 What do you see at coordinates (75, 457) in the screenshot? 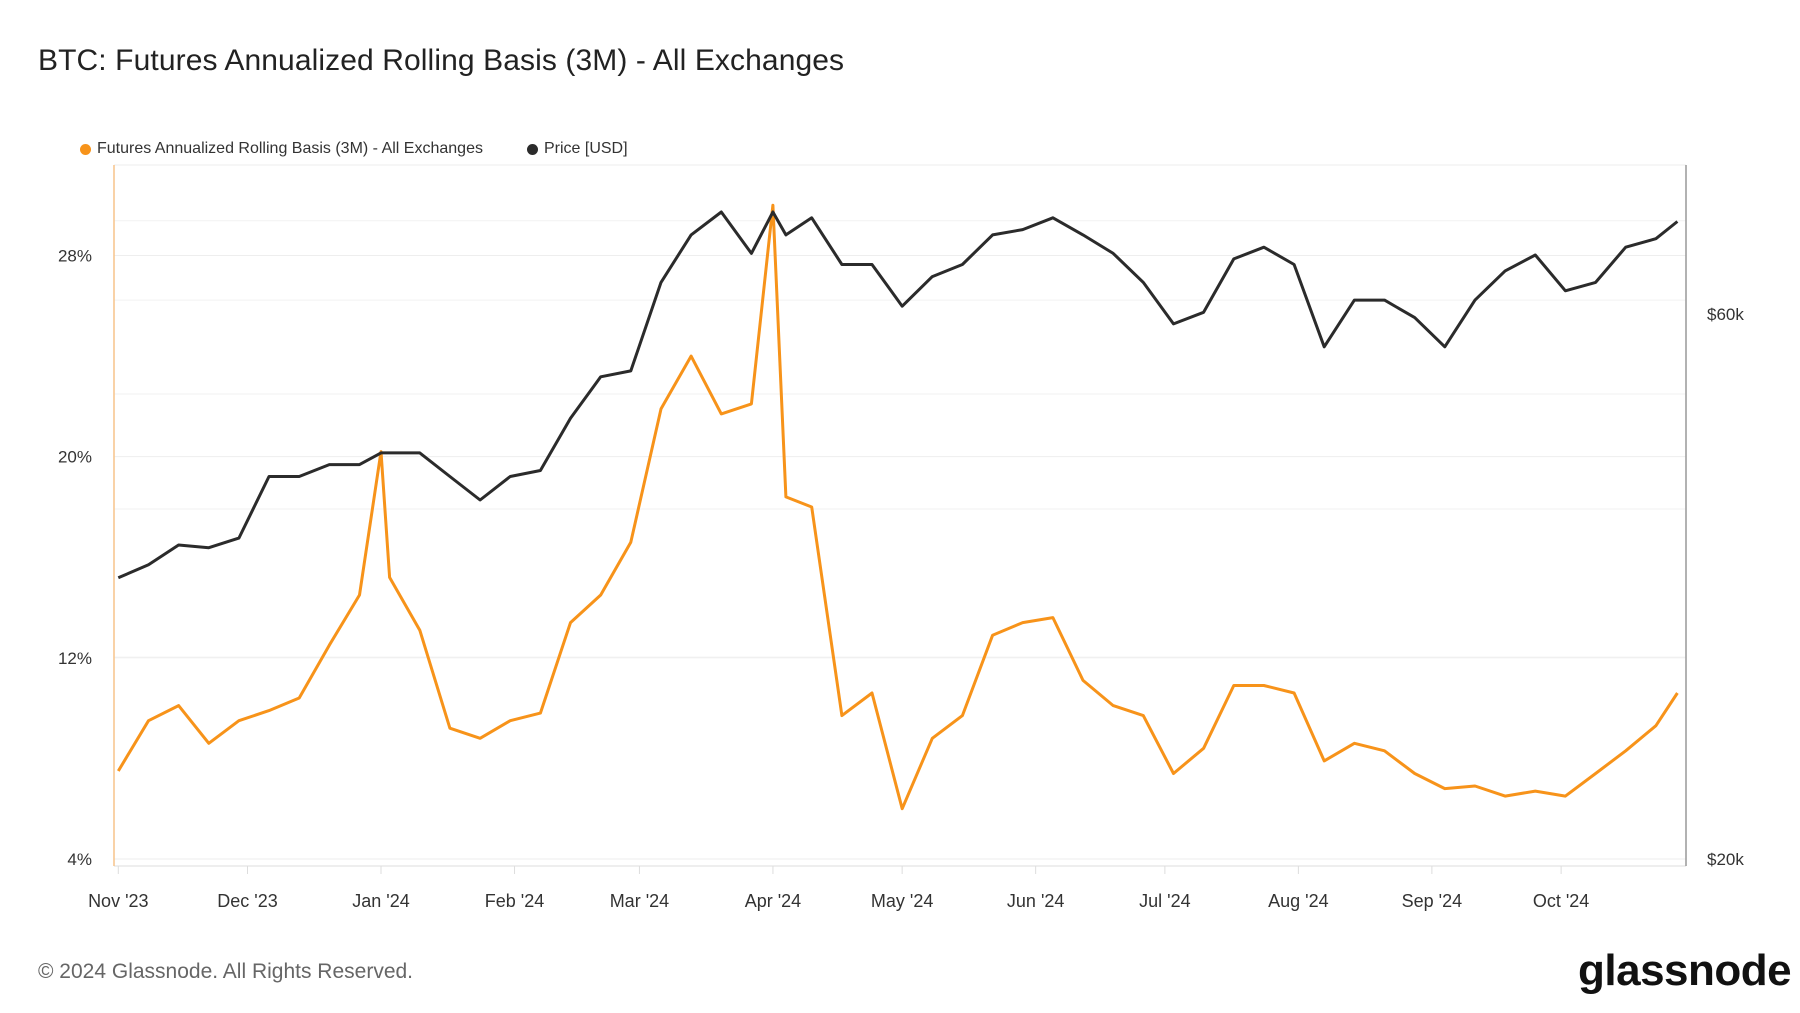
I see `y-tick-label-left: 20%` at bounding box center [75, 457].